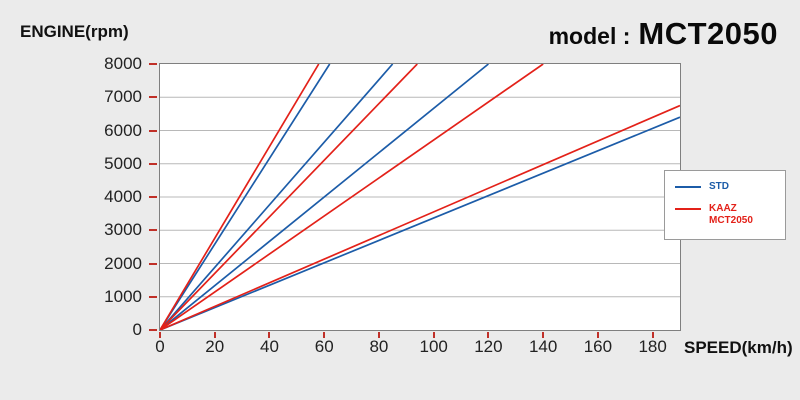 This screenshot has height=400, width=800. Describe the element at coordinates (215, 346) in the screenshot. I see `x-tick-label: 20` at that location.